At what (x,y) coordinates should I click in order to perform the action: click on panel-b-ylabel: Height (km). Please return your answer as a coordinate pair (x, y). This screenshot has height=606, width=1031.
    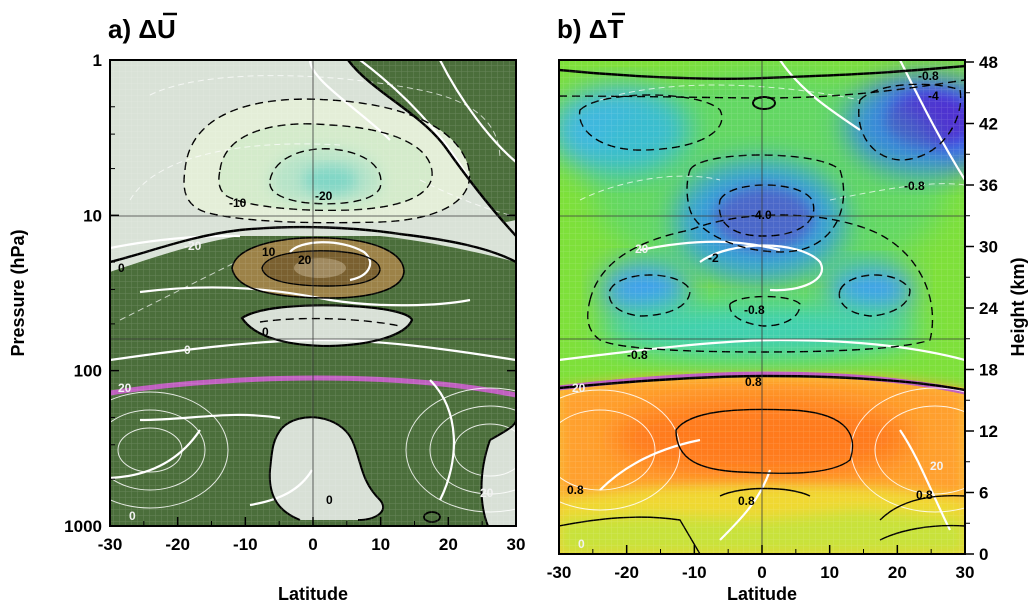
    Looking at the image, I should click on (1018, 306).